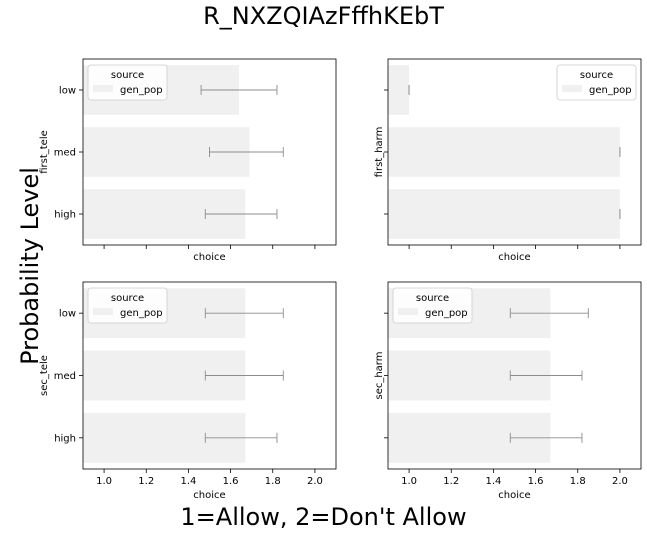  What do you see at coordinates (44, 375) in the screenshot?
I see `y-axis-label: sec_tele` at bounding box center [44, 375].